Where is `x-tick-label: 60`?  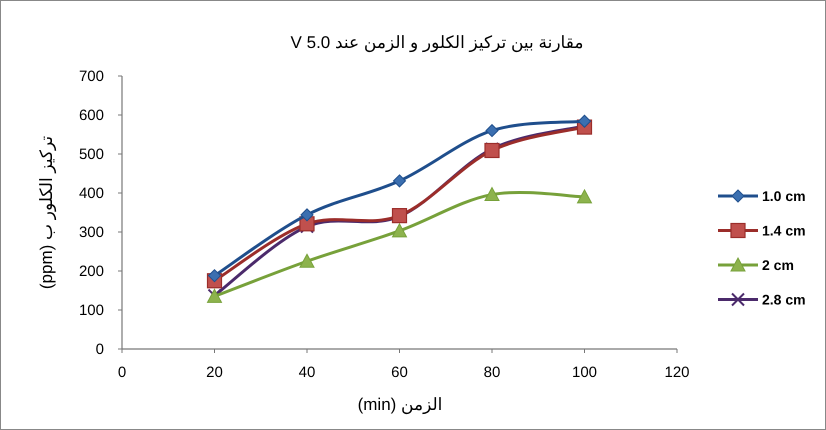 x-tick-label: 60 is located at coordinates (399, 372).